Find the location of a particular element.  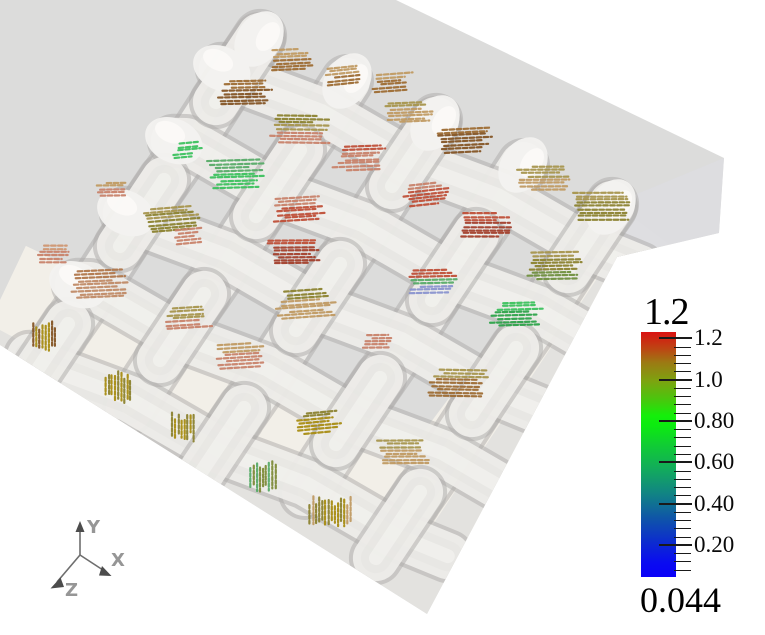

scalar-bar-max-title: 1.2 is located at coordinates (667, 312).